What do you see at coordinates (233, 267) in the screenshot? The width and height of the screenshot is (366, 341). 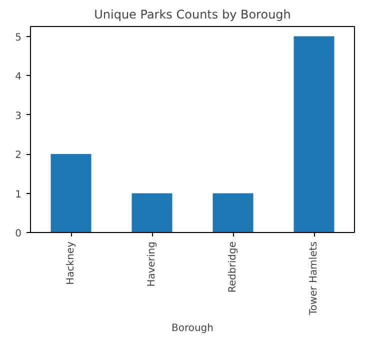 I see `x-tick-label: Redbridge` at bounding box center [233, 267].